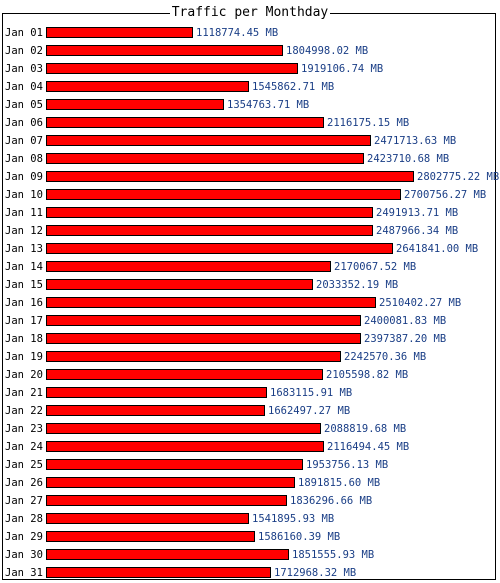 This screenshot has height=583, width=500. I want to click on value-label: 1541895.93 MB, so click(293, 519).